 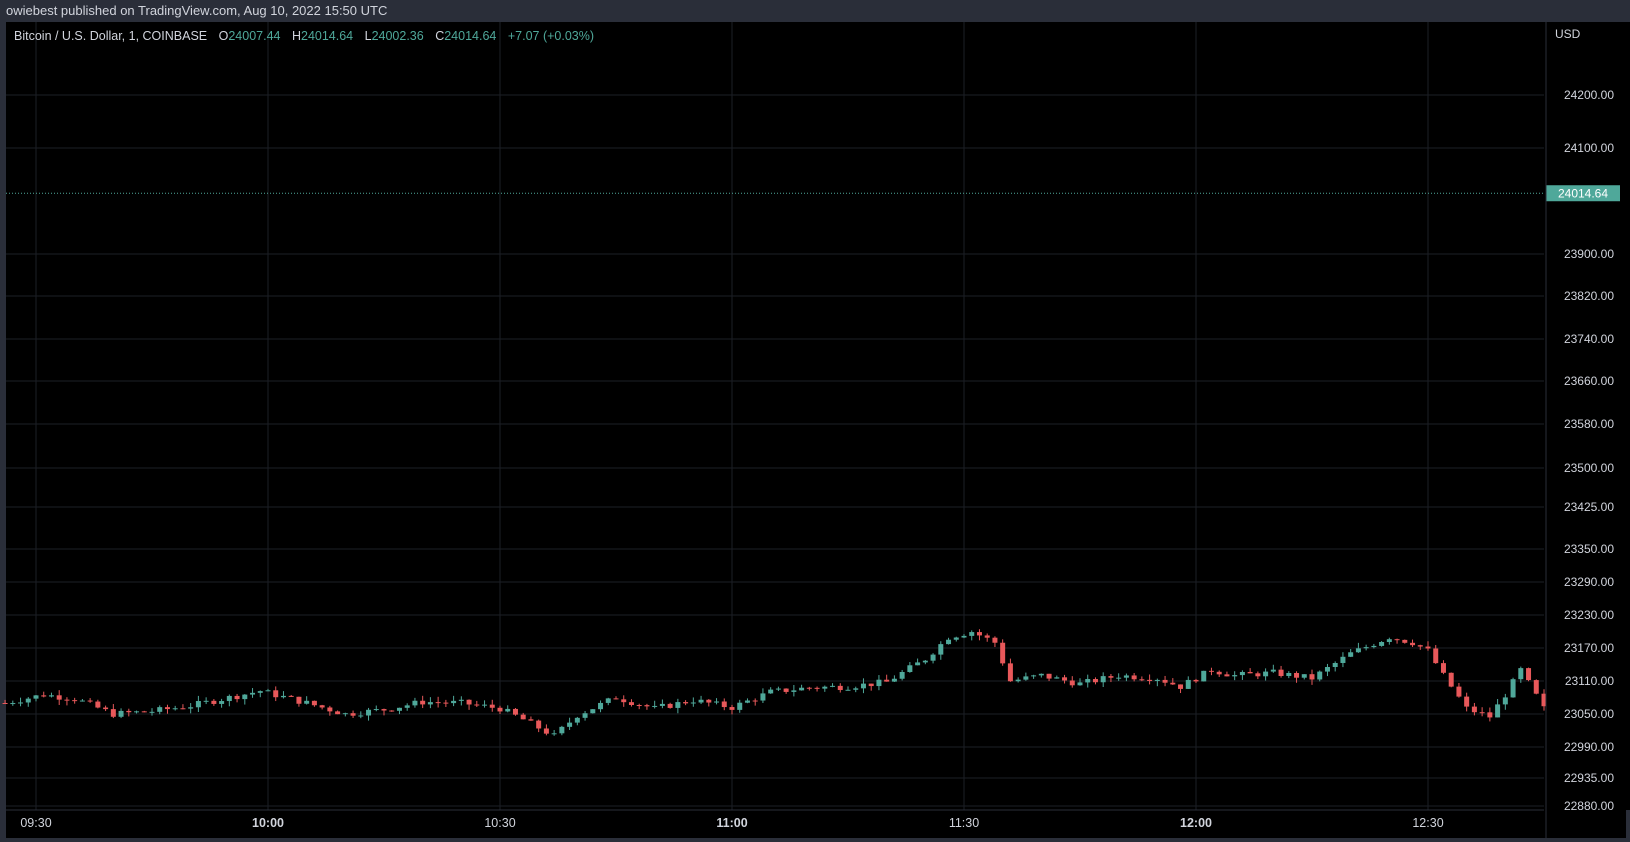 What do you see at coordinates (1589, 507) in the screenshot?
I see `price-tick-label: 23425.00` at bounding box center [1589, 507].